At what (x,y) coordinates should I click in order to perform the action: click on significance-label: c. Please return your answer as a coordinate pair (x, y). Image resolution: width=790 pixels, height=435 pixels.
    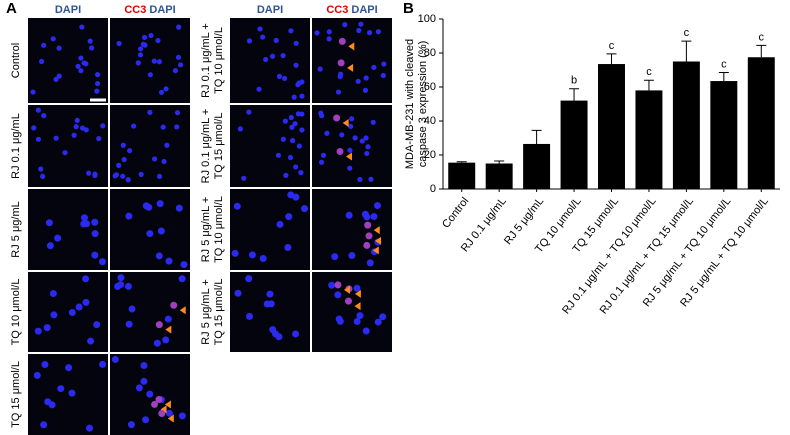
    Looking at the image, I should click on (649, 72).